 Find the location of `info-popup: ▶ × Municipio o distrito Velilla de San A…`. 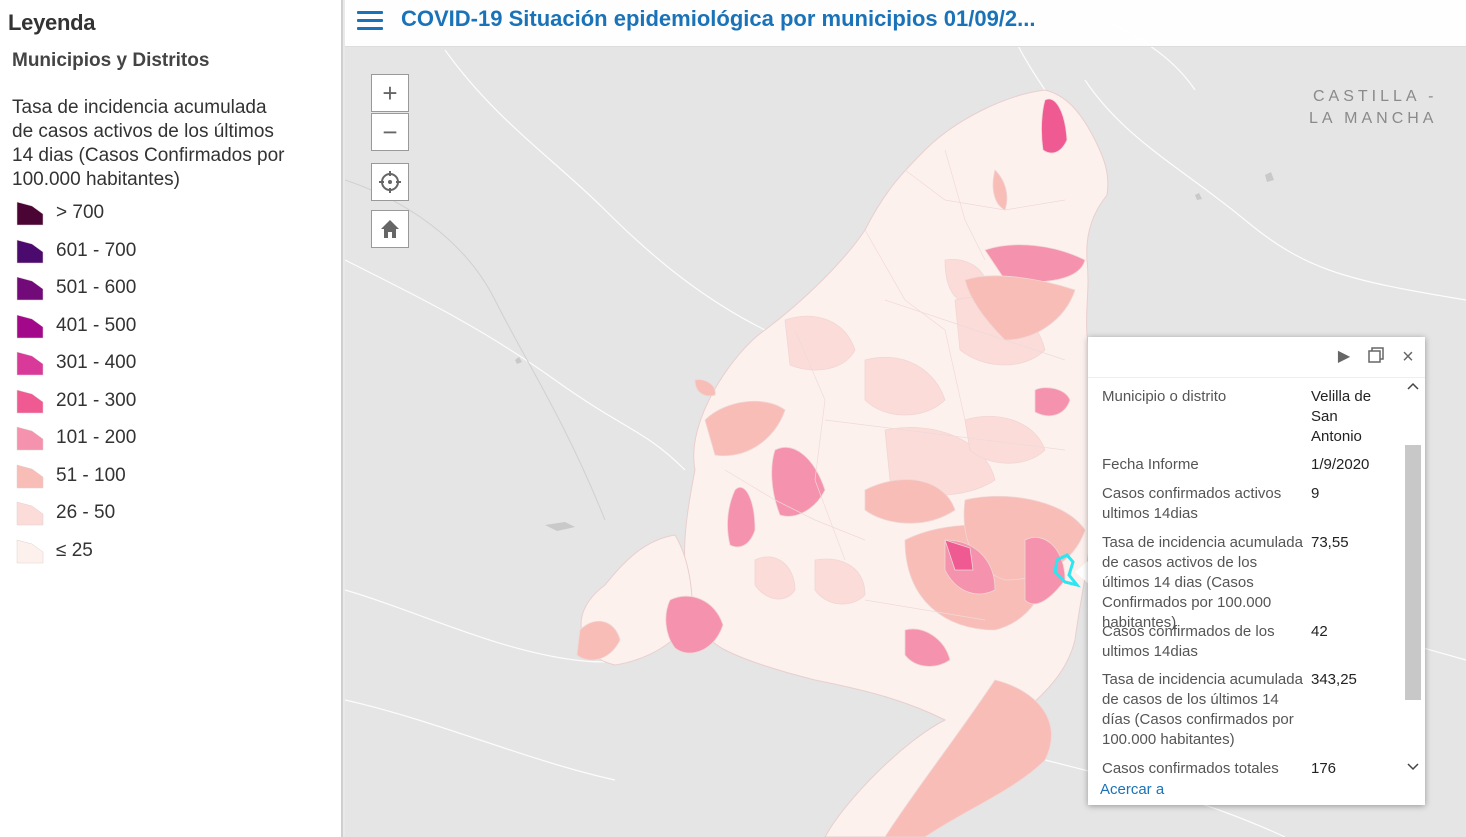

info-popup: ▶ × Municipio o distrito Velilla de San A… is located at coordinates (1256, 571).